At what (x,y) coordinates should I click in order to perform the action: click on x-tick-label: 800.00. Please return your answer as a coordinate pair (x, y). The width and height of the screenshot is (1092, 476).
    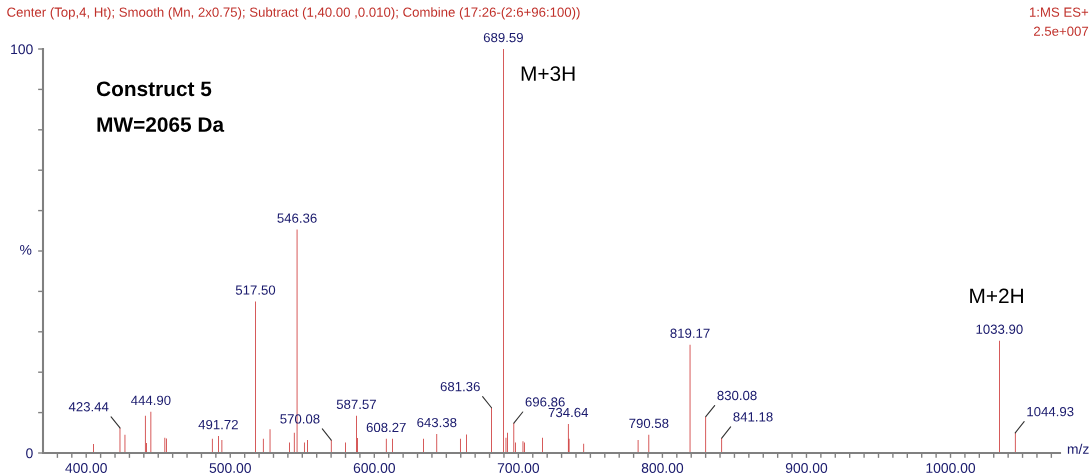
    Looking at the image, I should click on (662, 468).